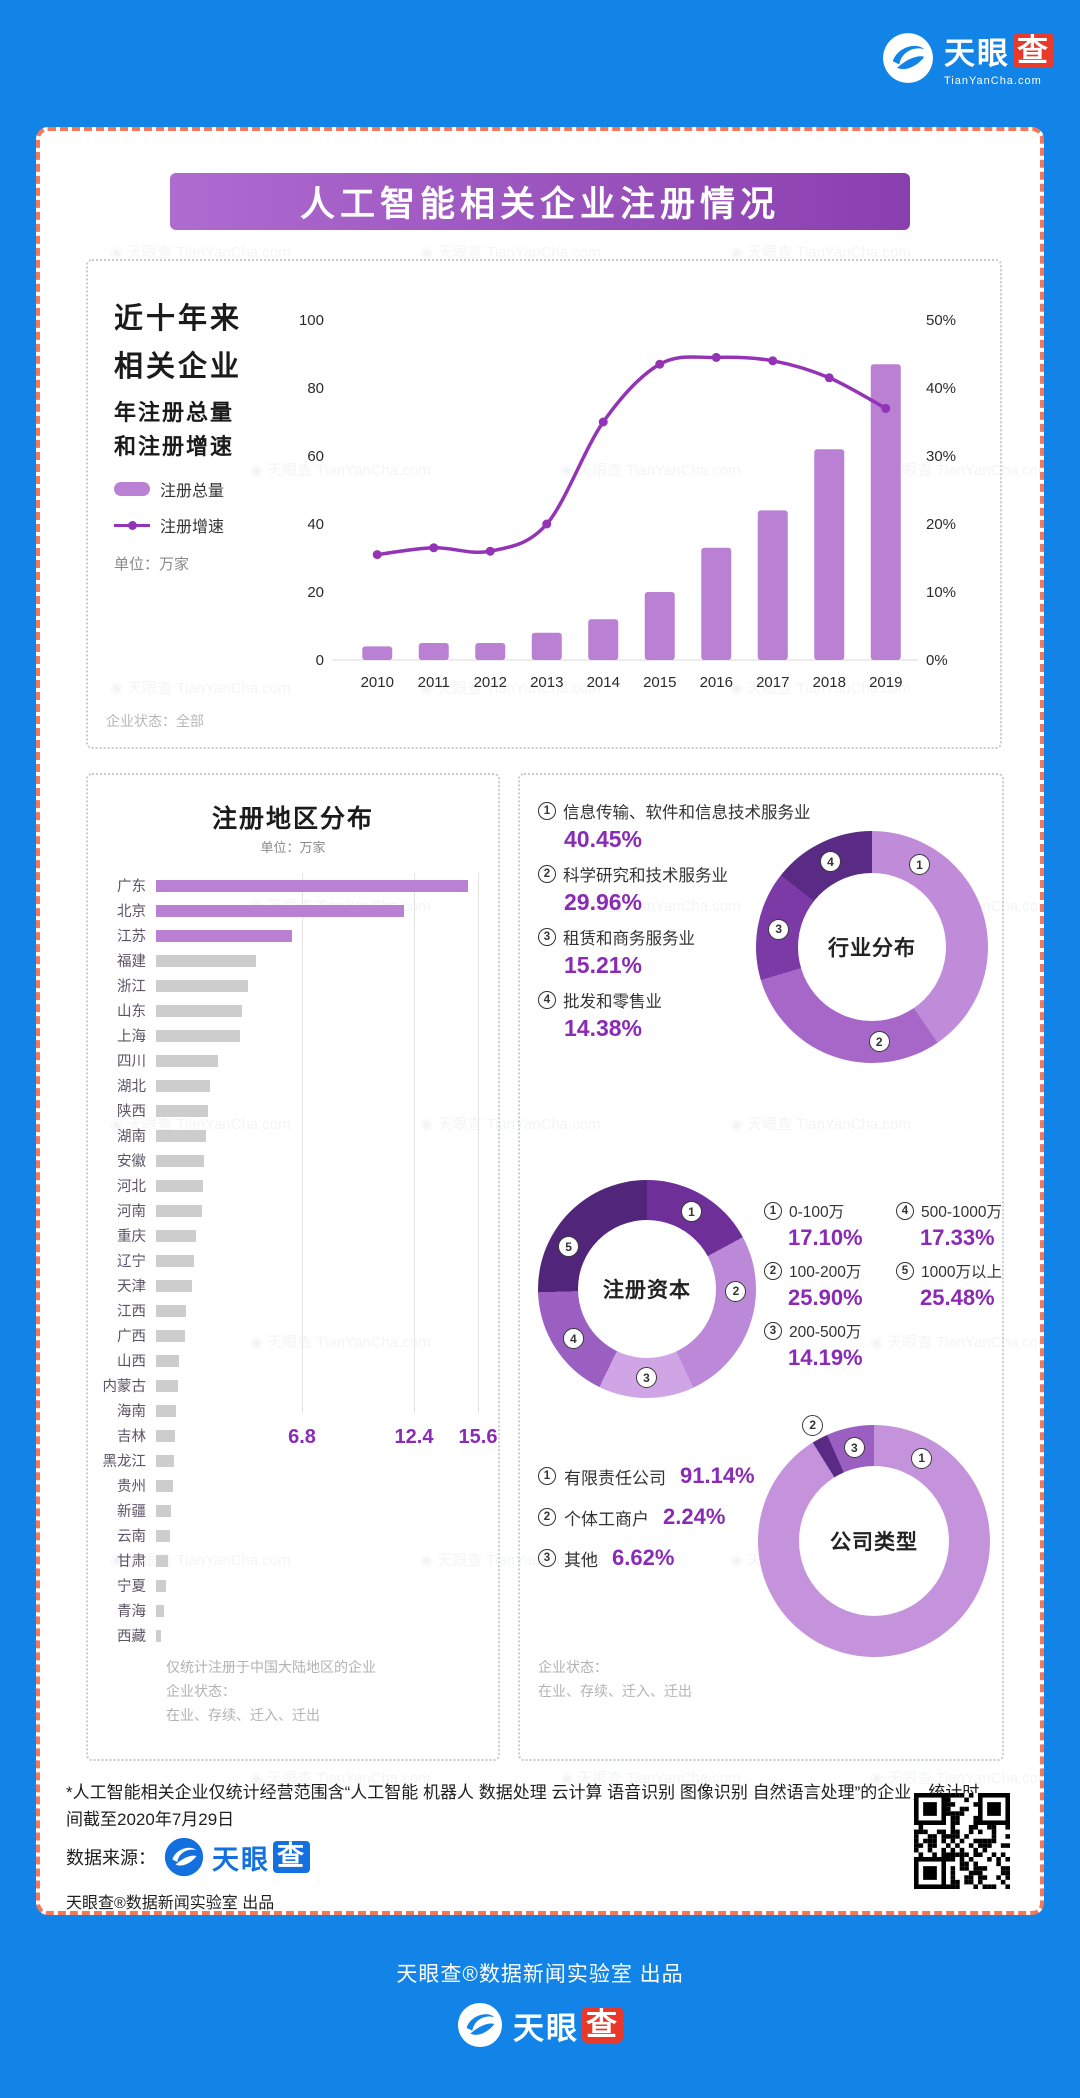  Describe the element at coordinates (573, 1667) in the screenshot. I see `breakdown-status-line1: 企业状态：` at that location.